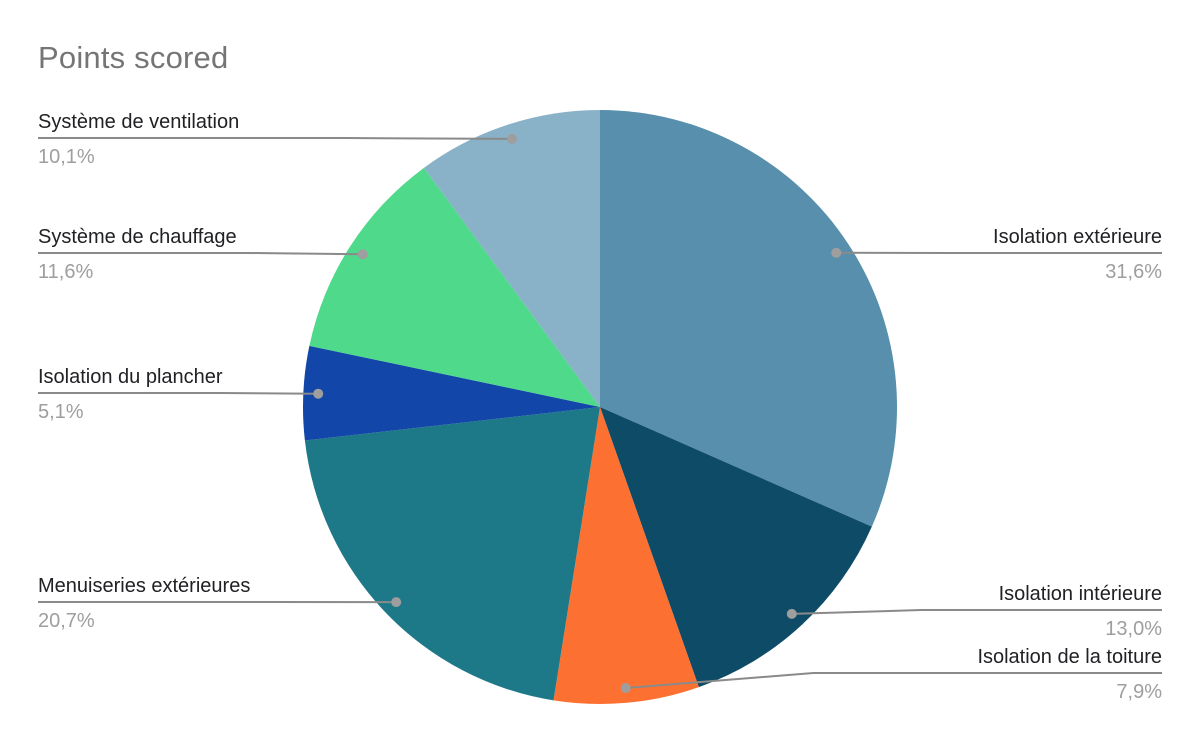  I want to click on chart-title: Points scored, so click(133, 57).